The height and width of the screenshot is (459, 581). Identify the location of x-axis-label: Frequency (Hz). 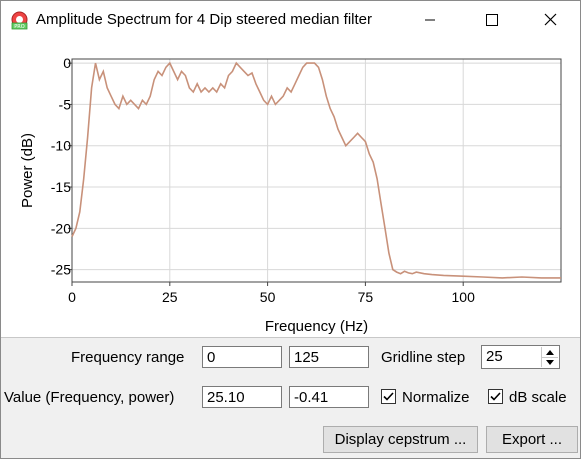
(316, 326).